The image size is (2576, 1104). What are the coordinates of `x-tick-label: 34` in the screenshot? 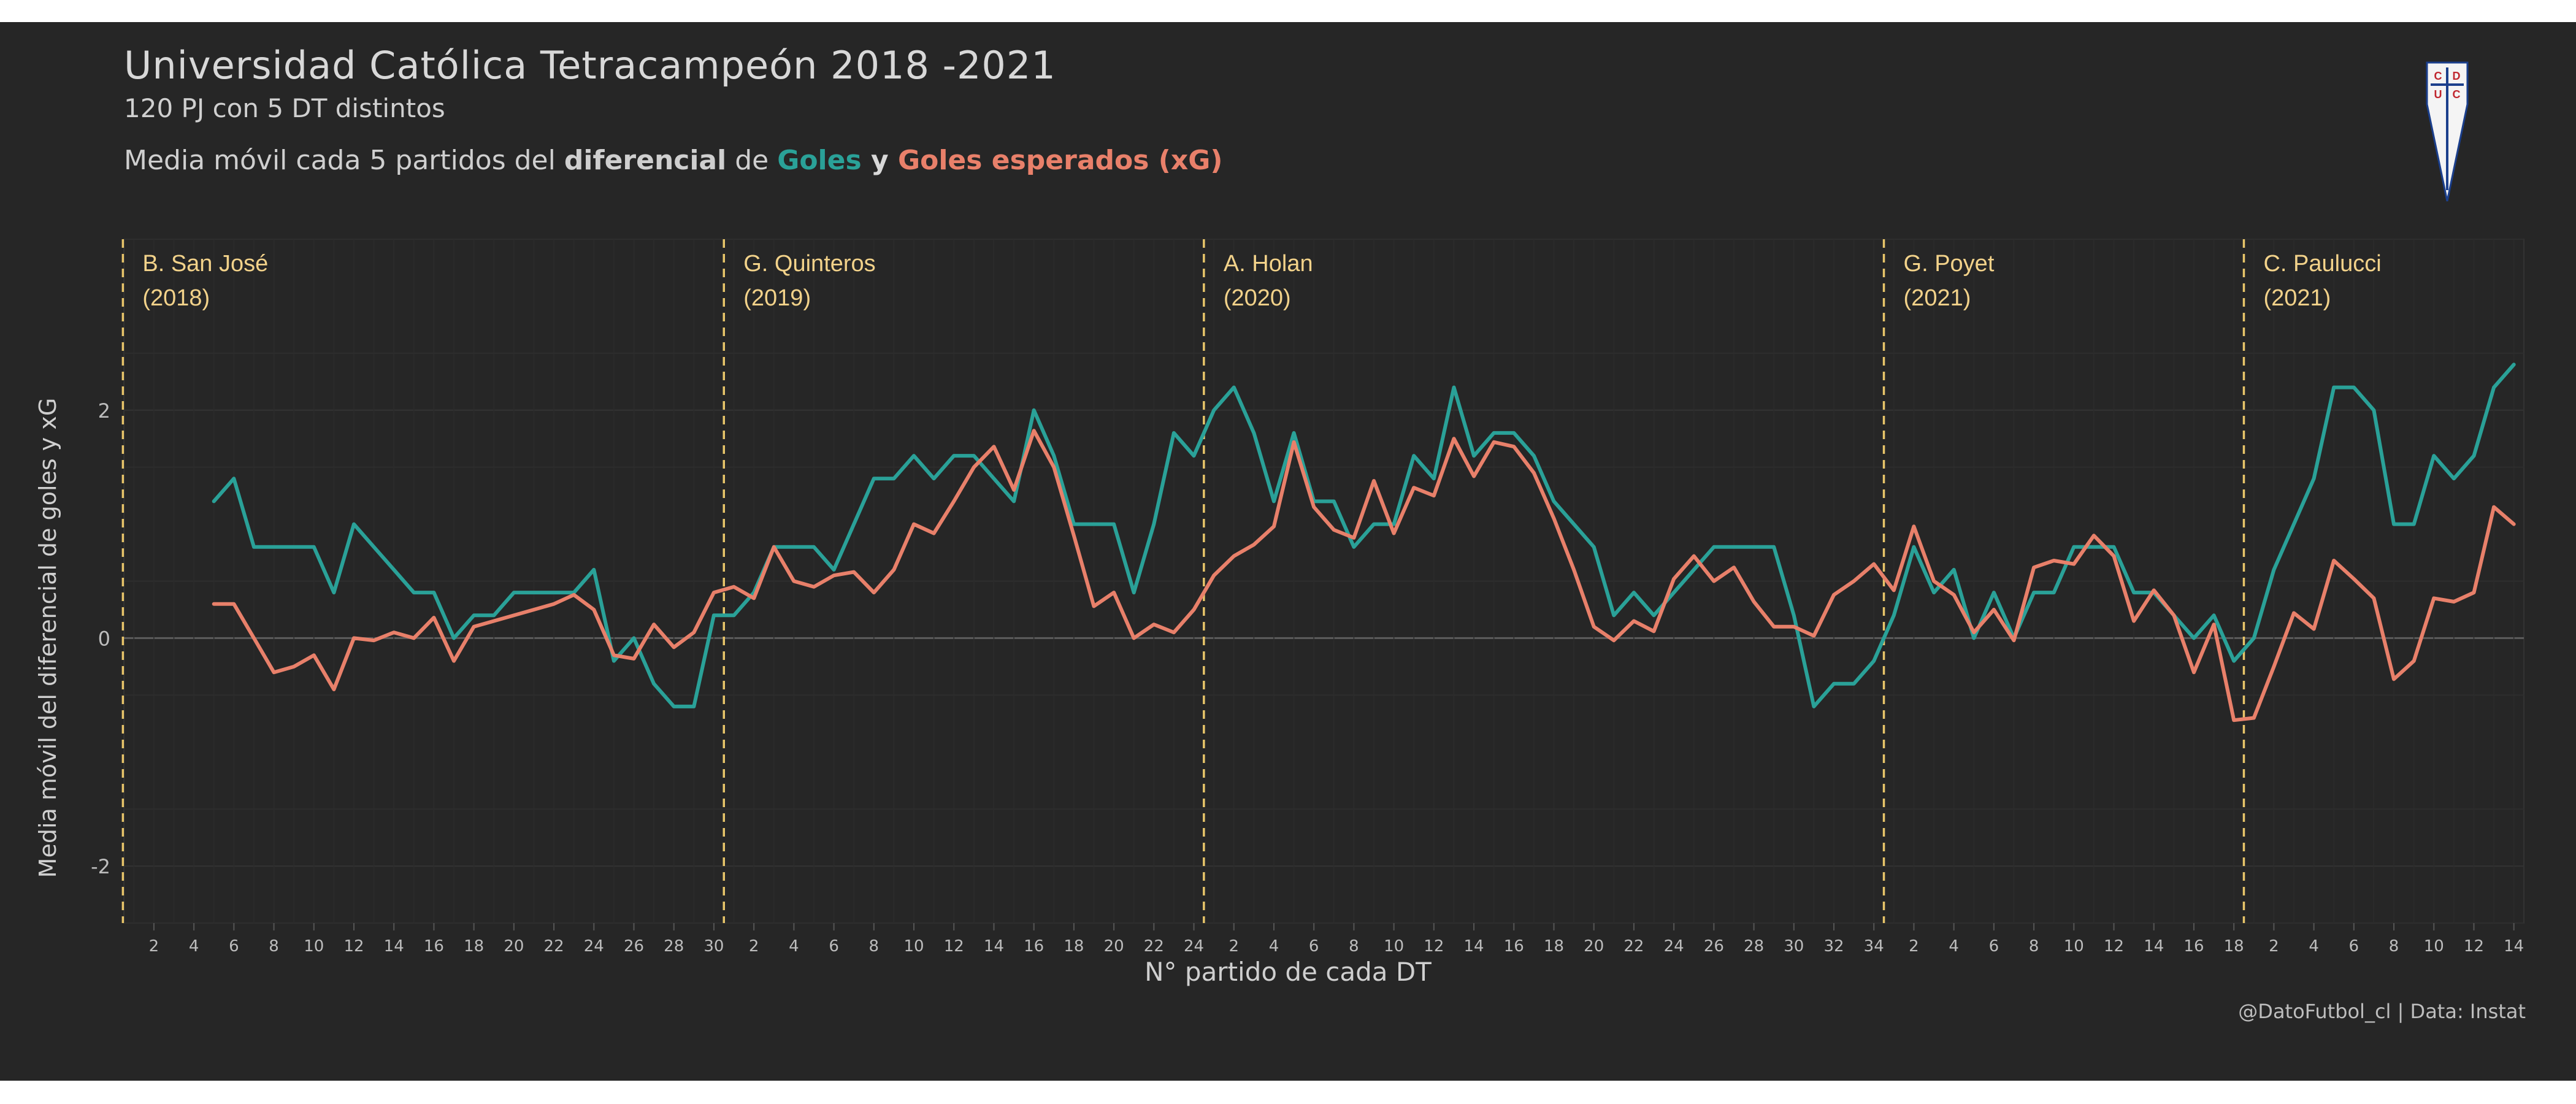 It's located at (1874, 946).